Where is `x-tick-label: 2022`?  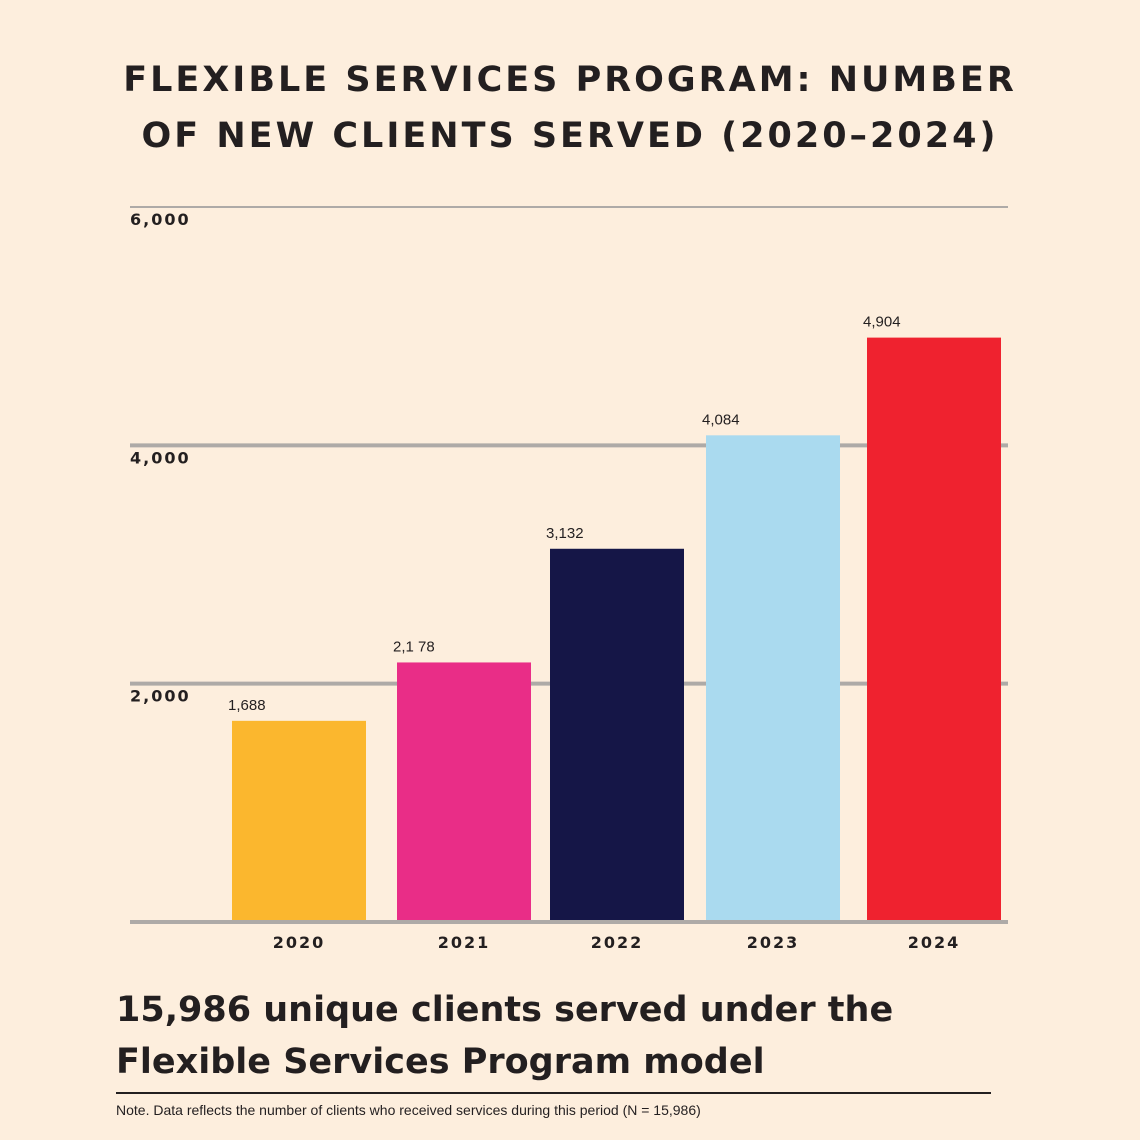
x-tick-label: 2022 is located at coordinates (617, 942).